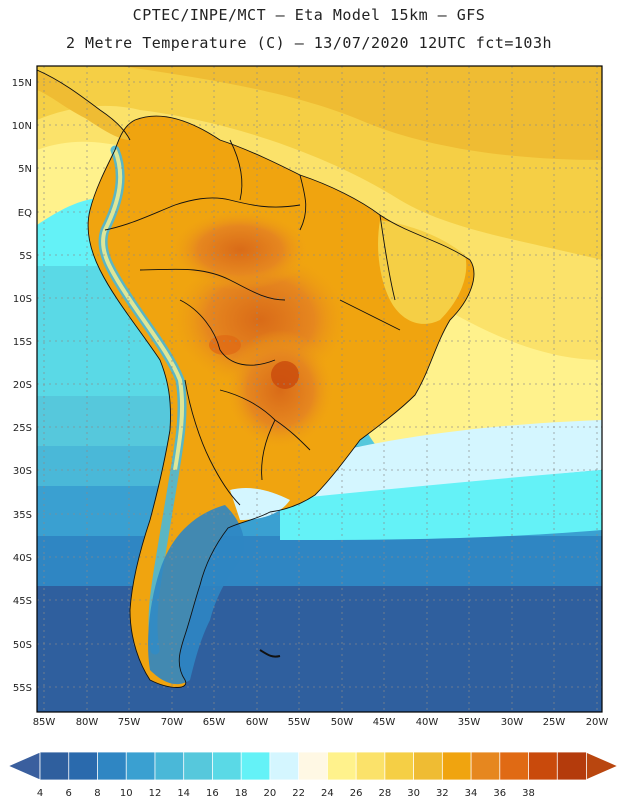 The image size is (618, 800). What do you see at coordinates (384, 793) in the screenshot?
I see `colorbar-tick-label: 28` at bounding box center [384, 793].